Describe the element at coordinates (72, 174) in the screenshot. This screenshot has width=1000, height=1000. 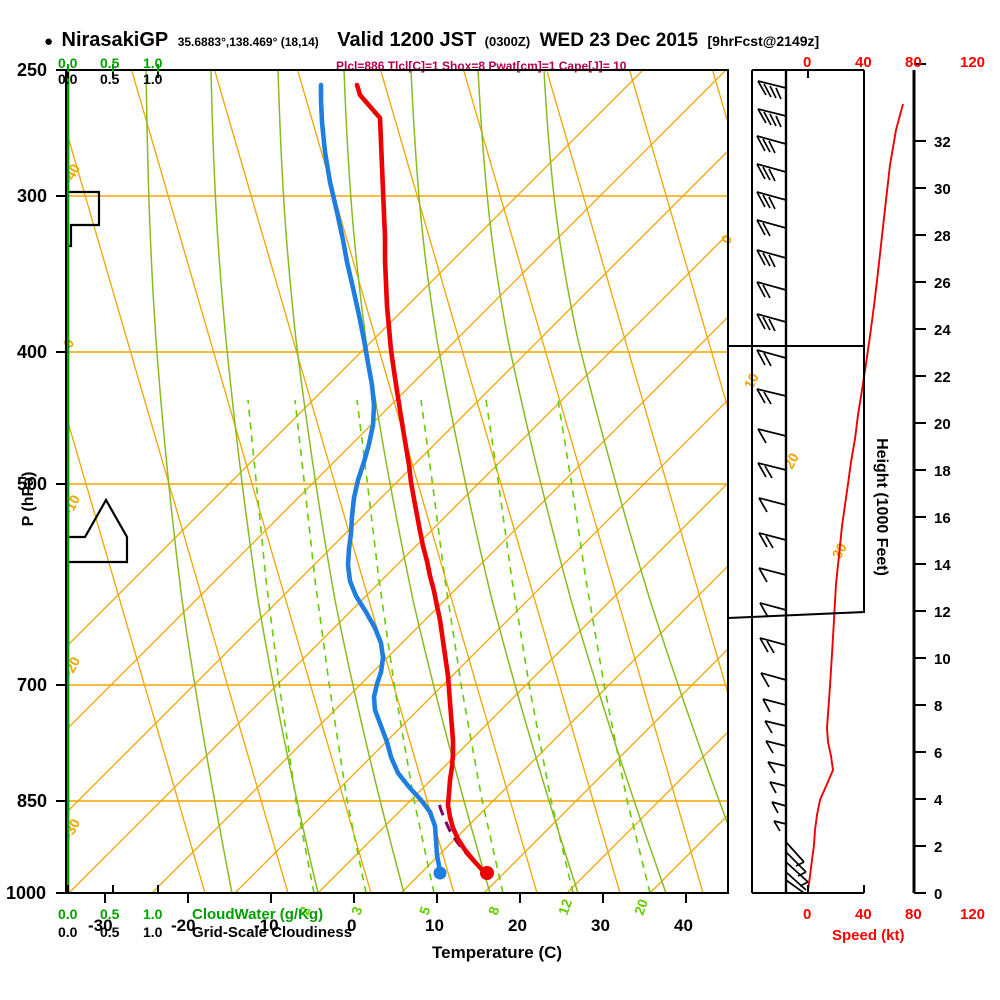
I see `adiabat-label-minus40: -40` at that location.